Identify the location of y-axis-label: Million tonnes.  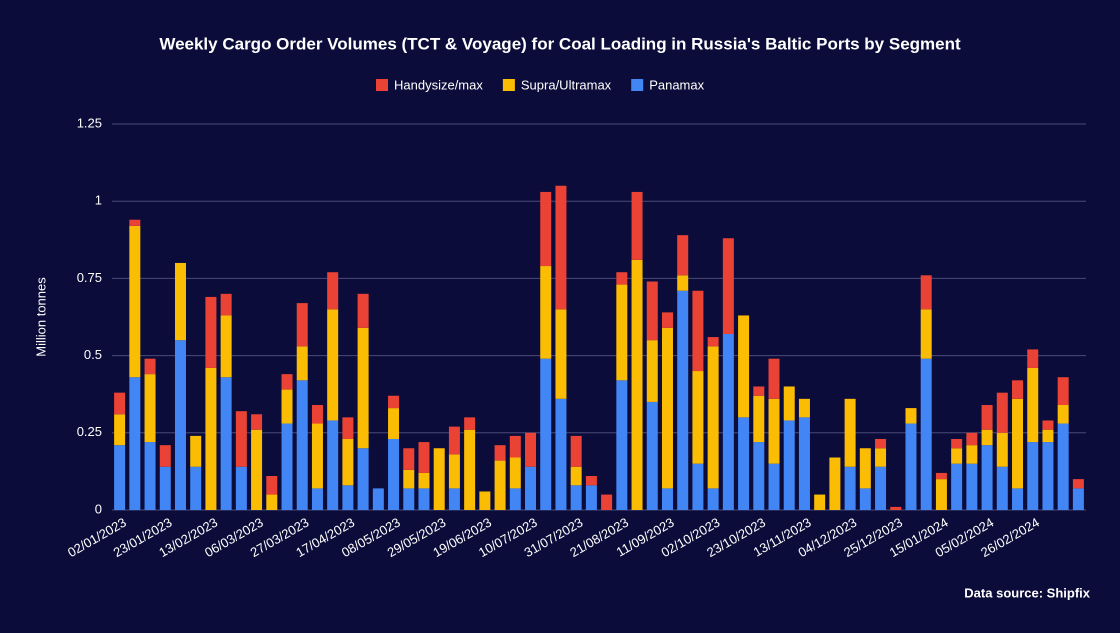
(40, 317).